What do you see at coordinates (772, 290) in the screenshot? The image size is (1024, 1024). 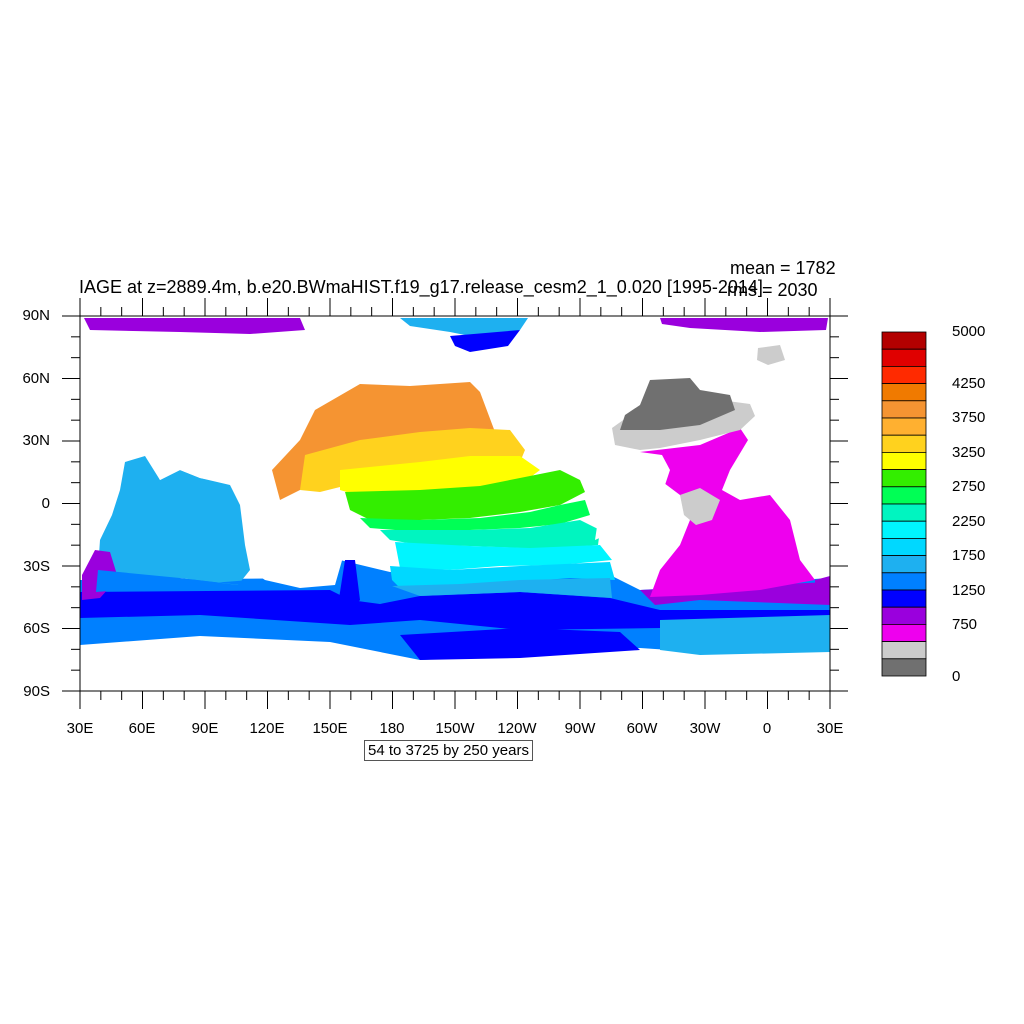 I see `rms-value: rms = 2030` at bounding box center [772, 290].